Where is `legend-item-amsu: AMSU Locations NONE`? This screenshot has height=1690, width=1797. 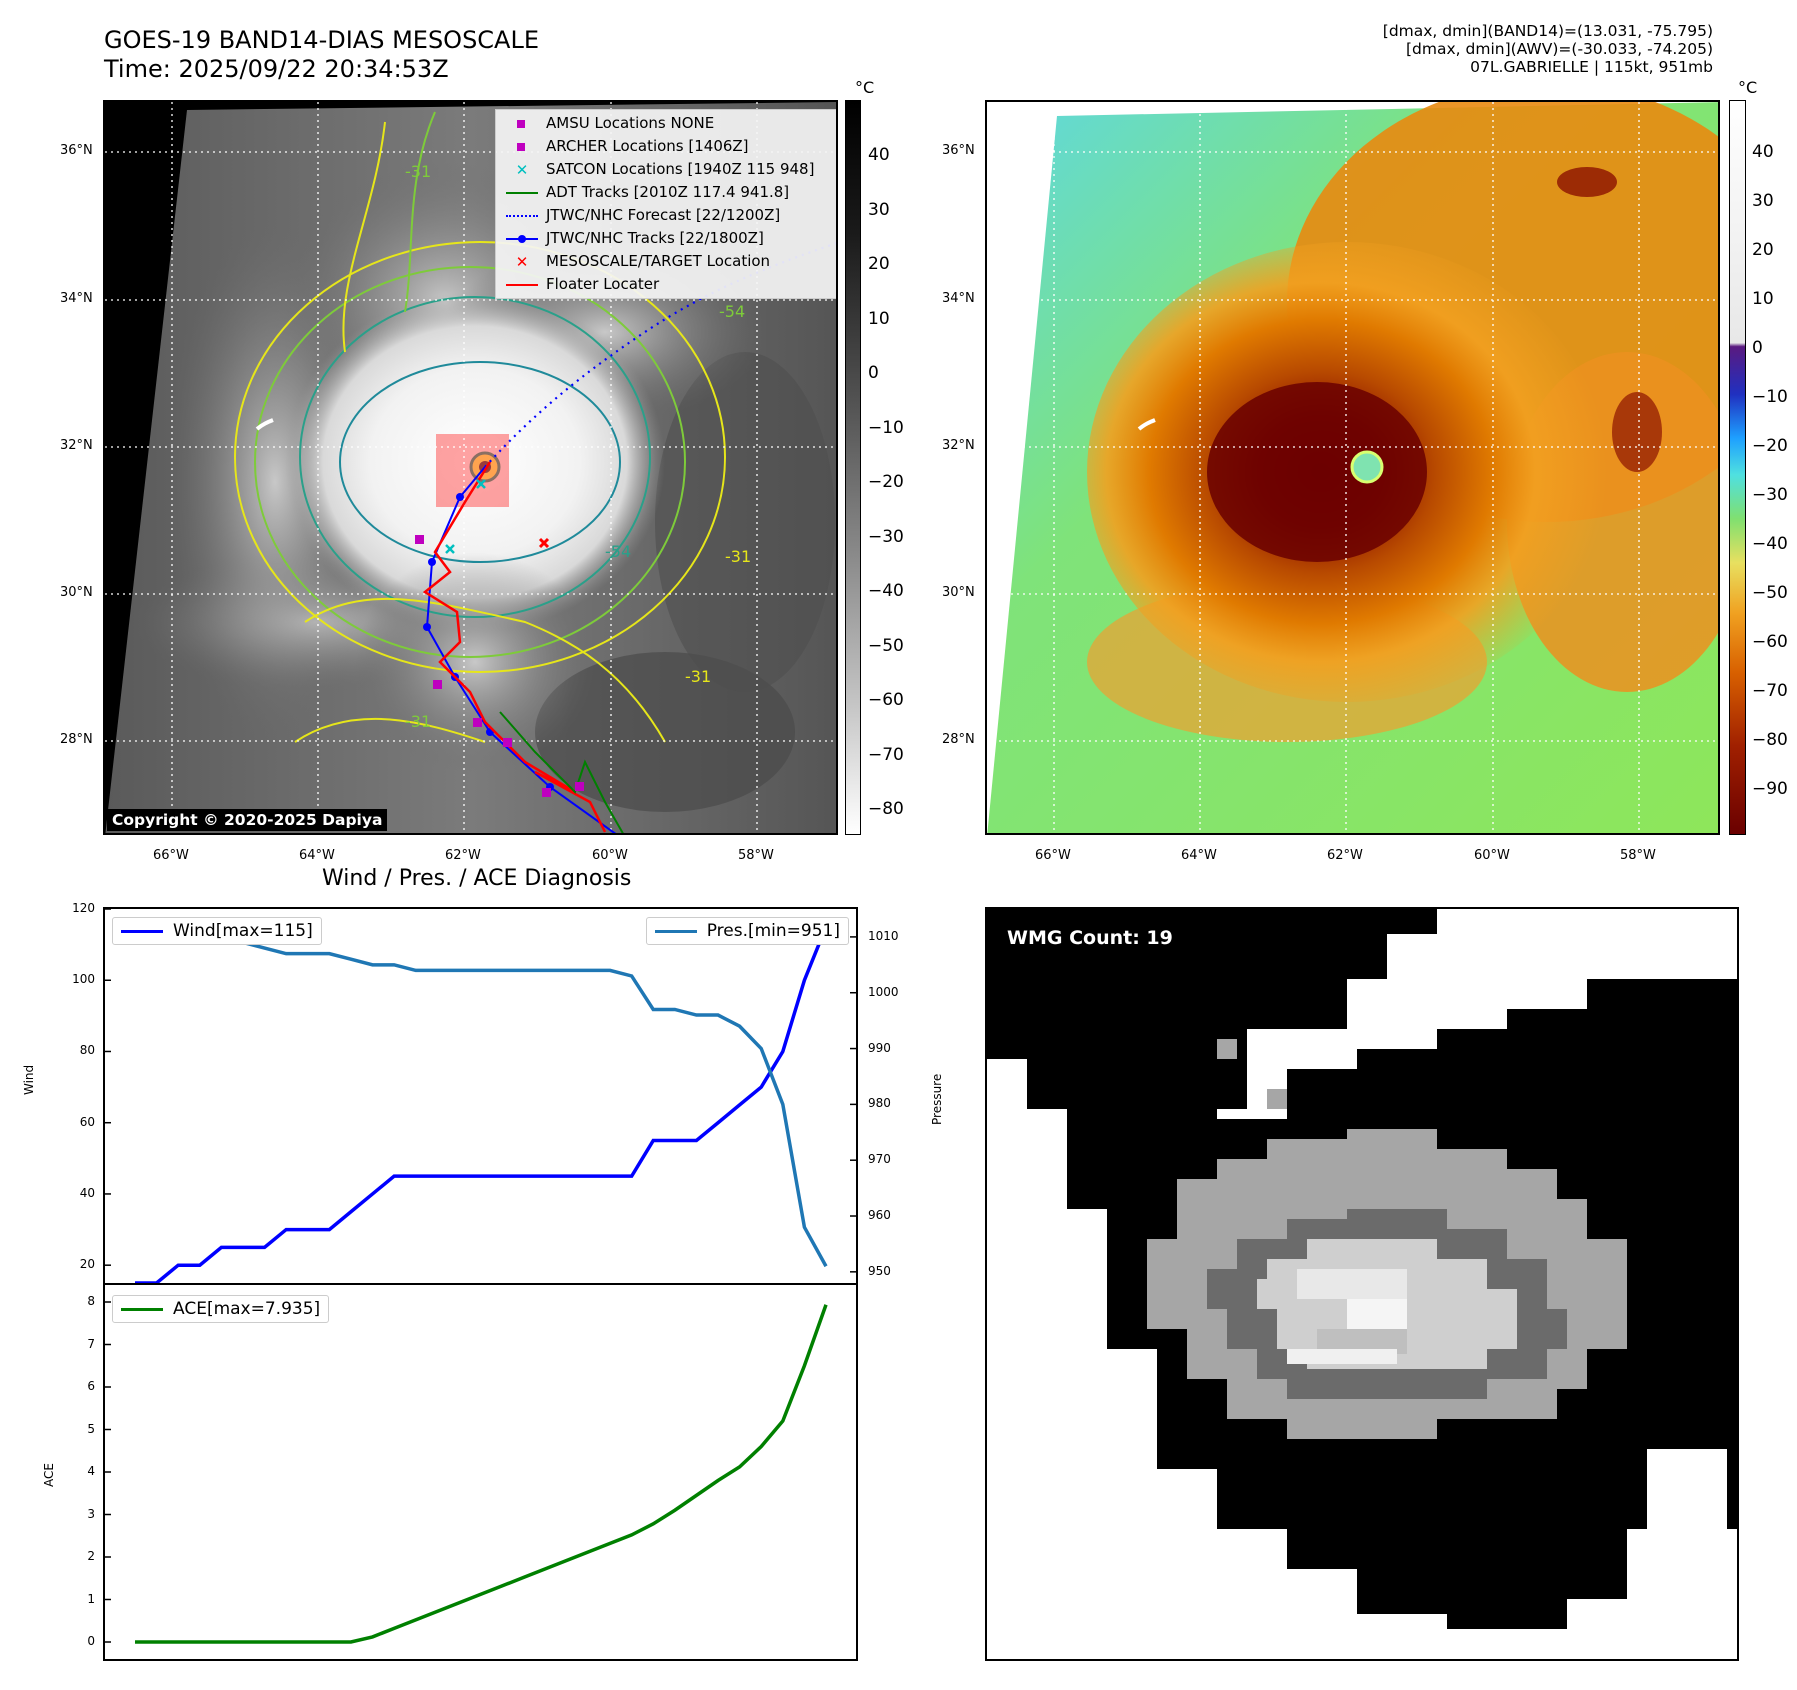
legend-item-amsu: AMSU Locations NONE is located at coordinates (669, 123).